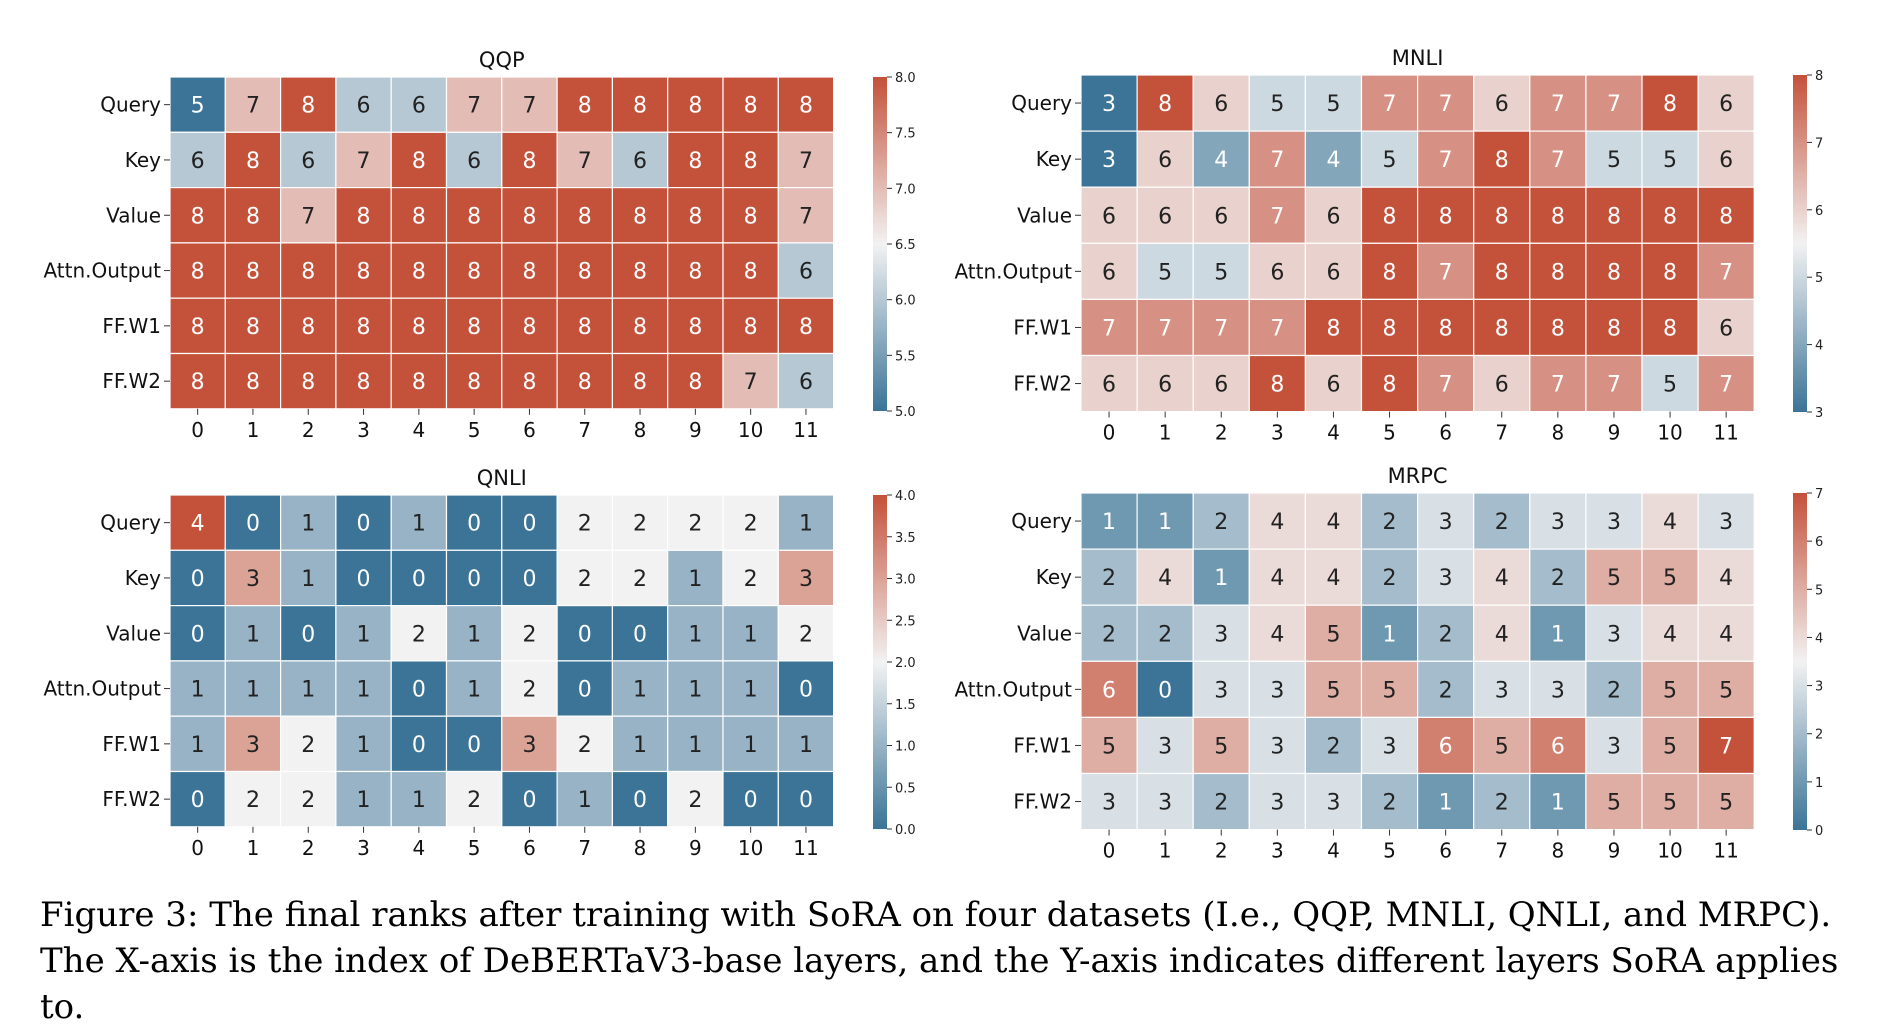  Describe the element at coordinates (905, 496) in the screenshot. I see `colorbar-tick-label: 4.0` at that location.